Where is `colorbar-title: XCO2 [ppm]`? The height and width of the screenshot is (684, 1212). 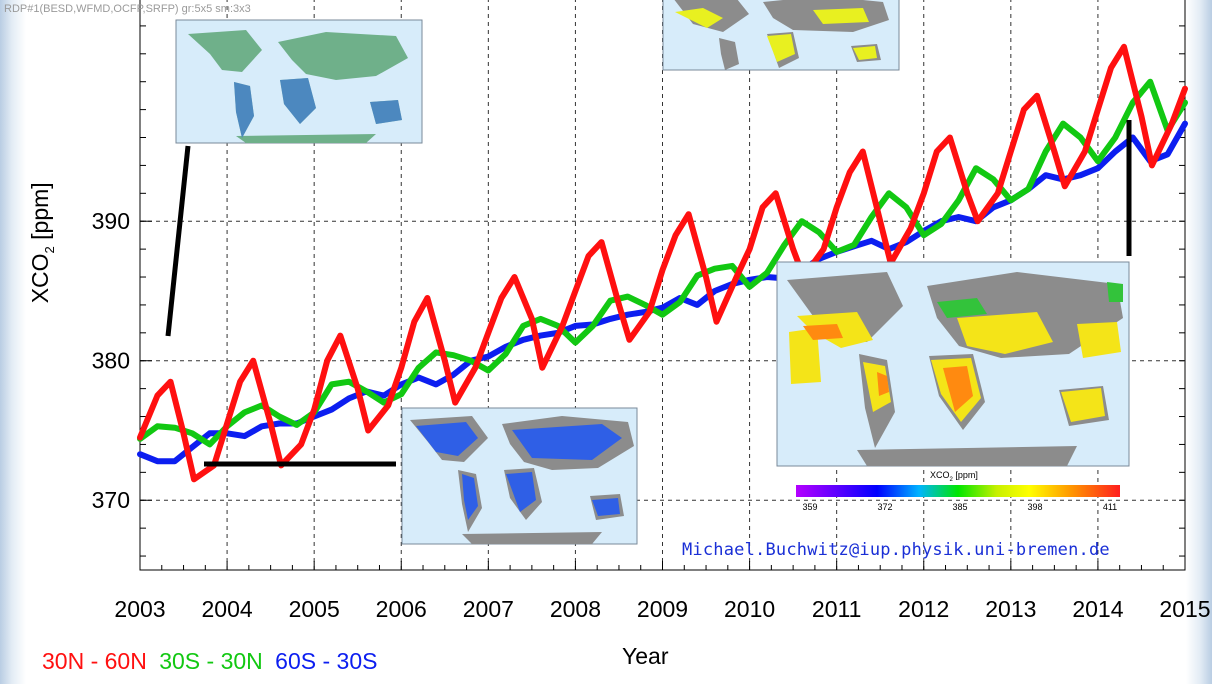 colorbar-title: XCO2 [ppm] is located at coordinates (954, 476).